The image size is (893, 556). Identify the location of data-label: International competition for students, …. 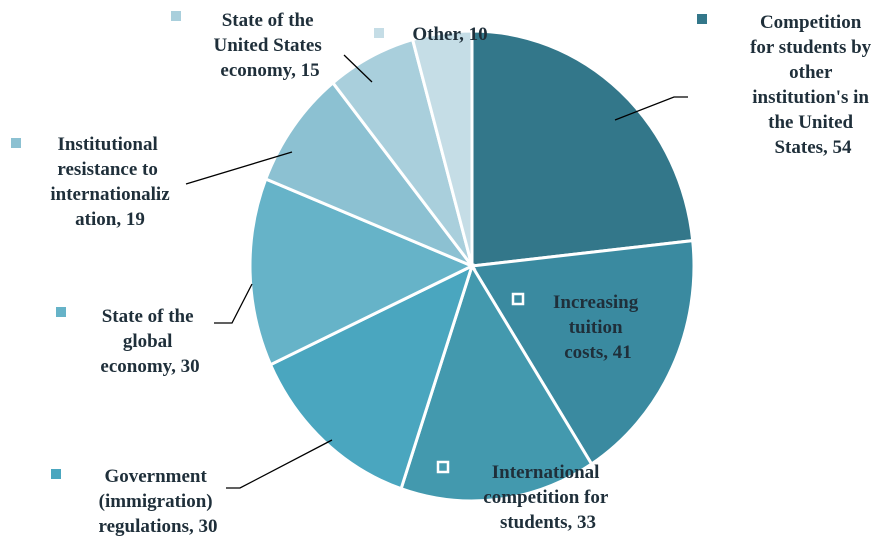
(547, 497).